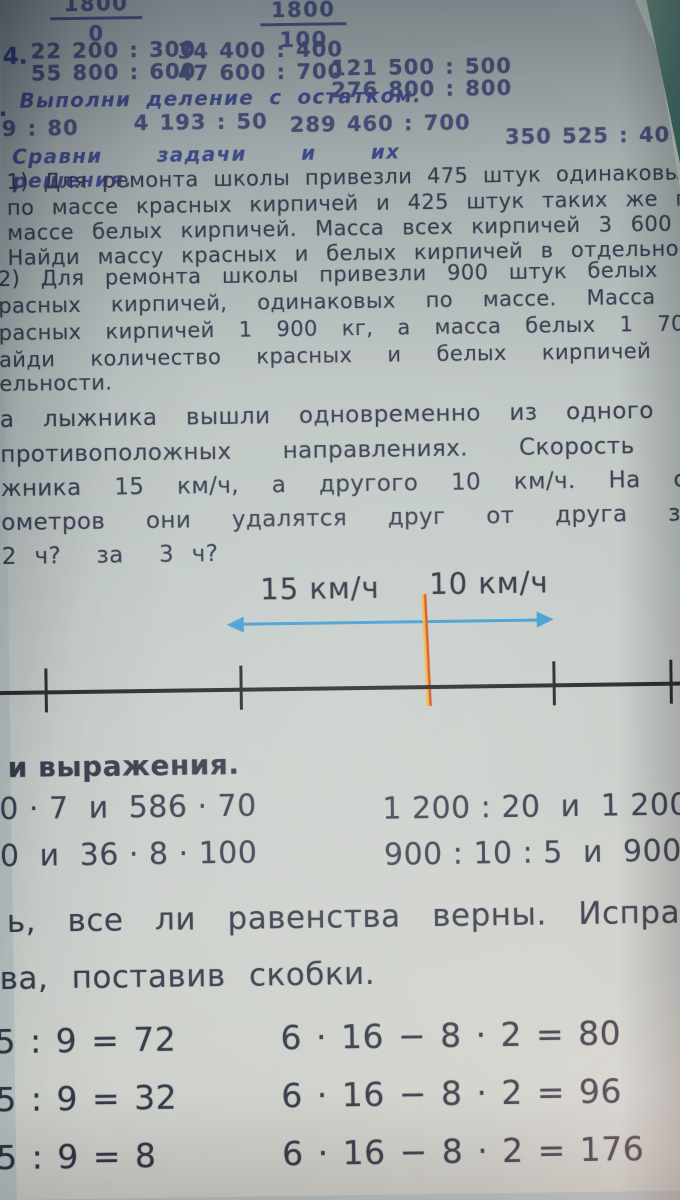 The width and height of the screenshot is (680, 1200). I want to click on remainder-problem: 289 460 : 700, so click(380, 123).